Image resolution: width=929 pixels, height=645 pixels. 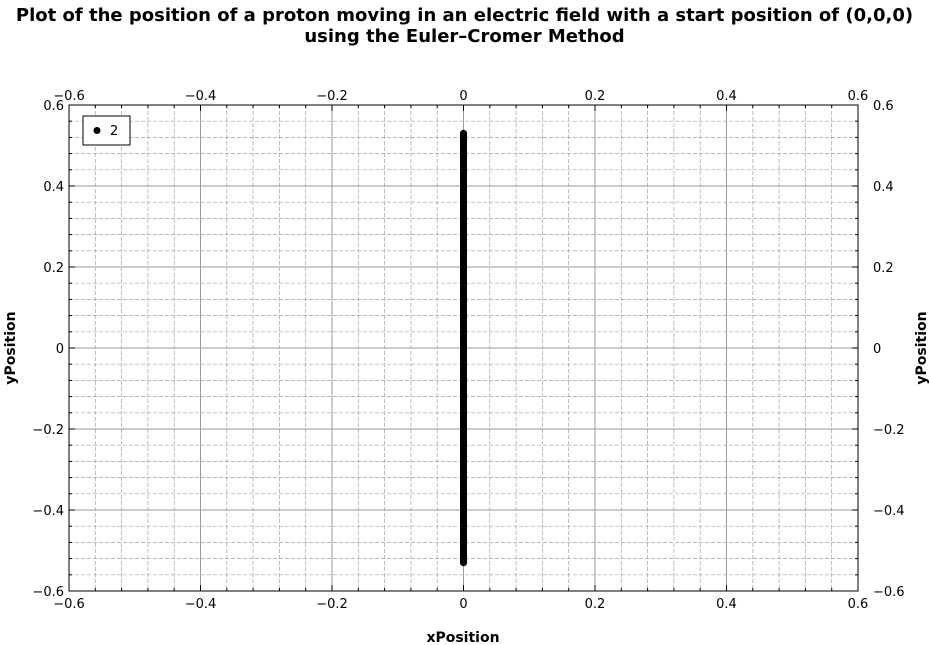 I want to click on y-tick-label-left: 0, so click(x=60, y=349).